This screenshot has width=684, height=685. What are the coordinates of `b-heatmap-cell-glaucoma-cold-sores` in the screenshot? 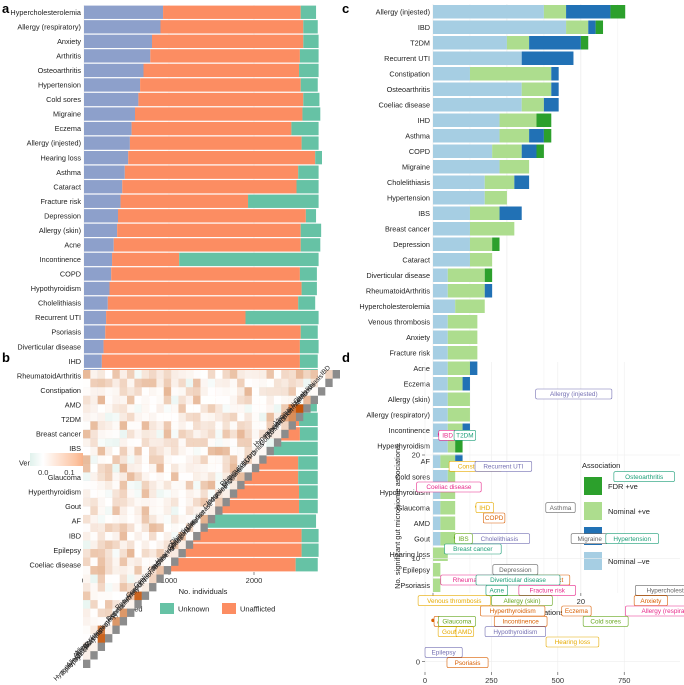 It's located at (197, 493).